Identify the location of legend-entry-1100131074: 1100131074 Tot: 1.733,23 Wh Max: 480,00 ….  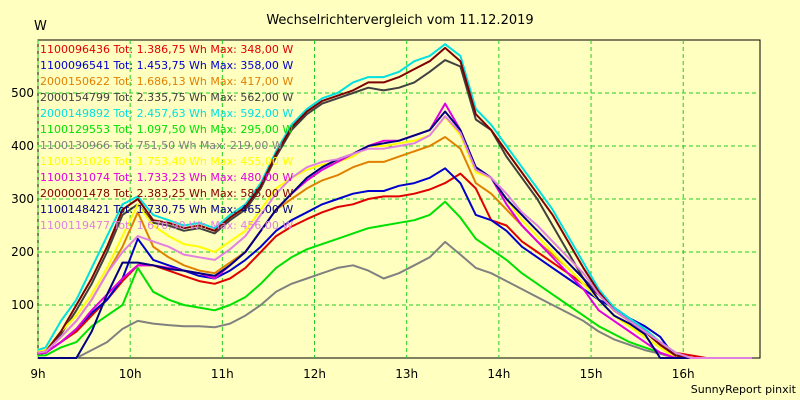
(166, 177).